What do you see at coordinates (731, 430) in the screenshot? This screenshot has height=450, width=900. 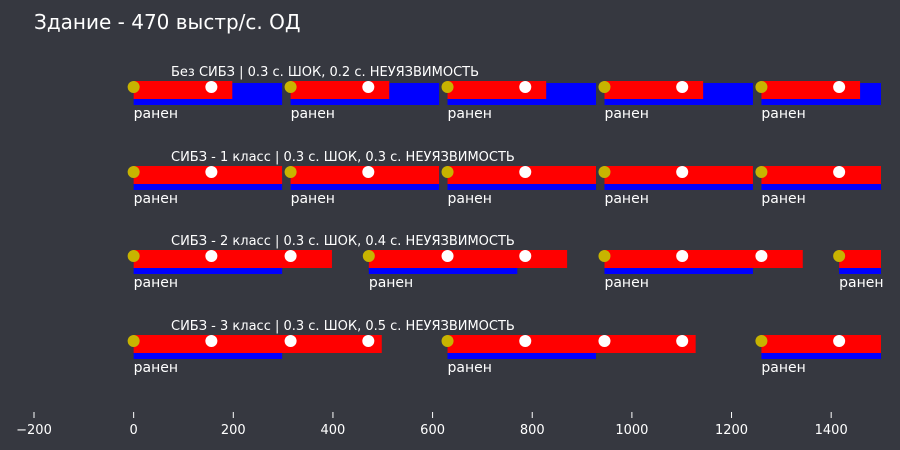 I see `x-tick-label: 1200` at bounding box center [731, 430].